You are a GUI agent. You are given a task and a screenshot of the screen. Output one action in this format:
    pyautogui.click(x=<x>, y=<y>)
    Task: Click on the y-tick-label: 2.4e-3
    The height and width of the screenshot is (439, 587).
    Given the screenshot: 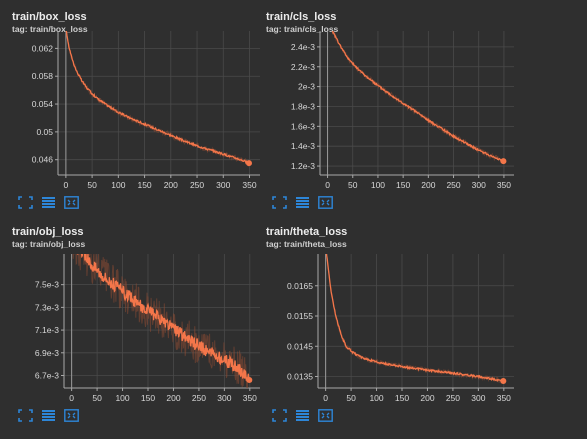 What is the action you would take?
    pyautogui.click(x=303, y=47)
    